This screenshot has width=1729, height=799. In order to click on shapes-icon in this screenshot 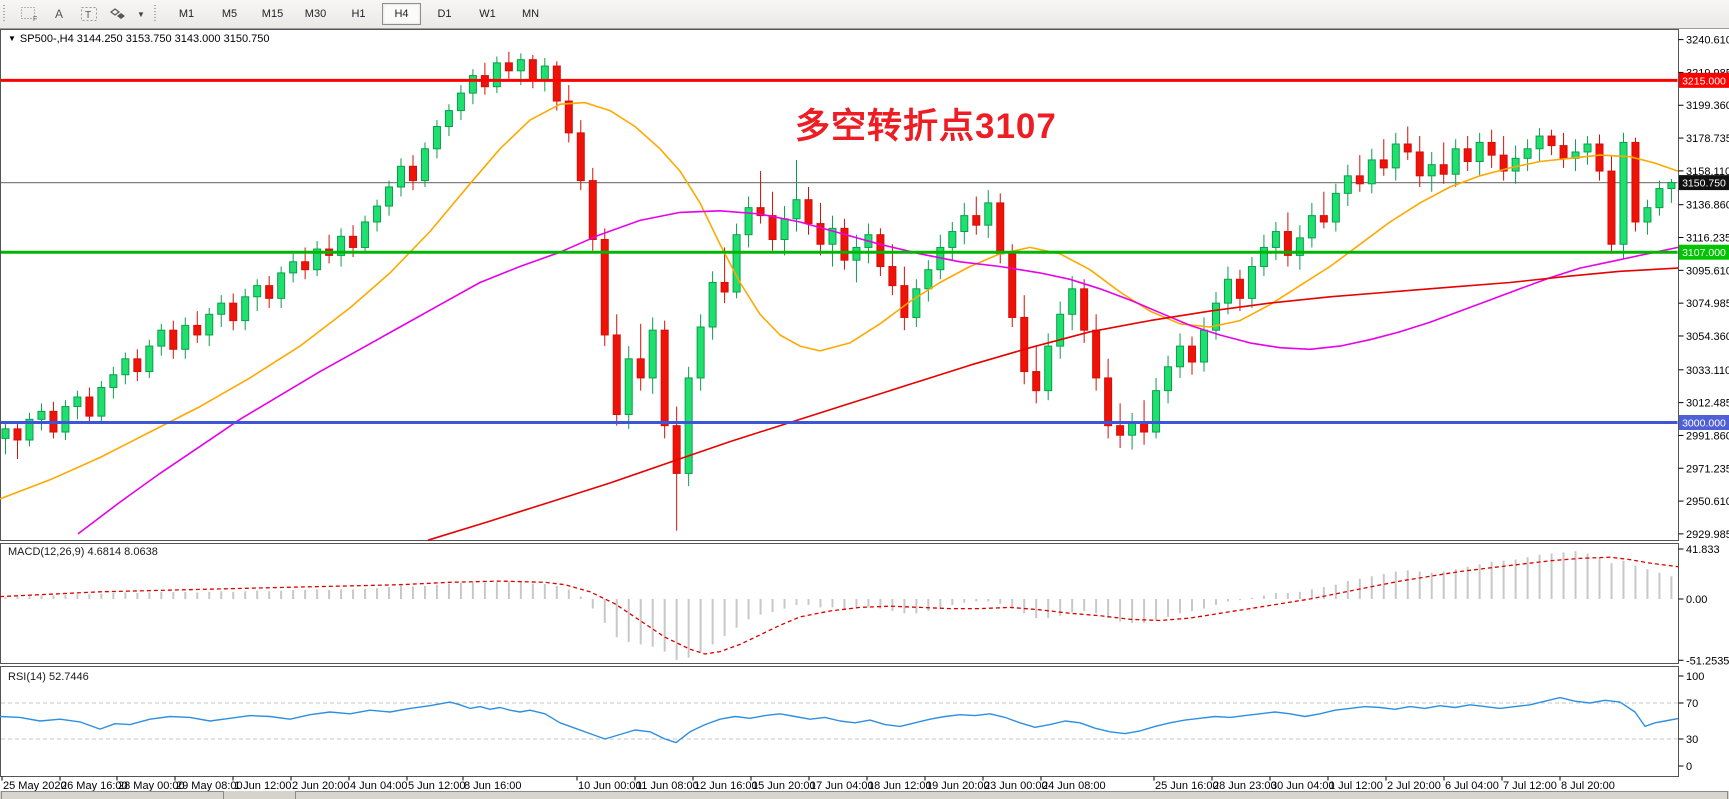, I will do `click(119, 14)`.